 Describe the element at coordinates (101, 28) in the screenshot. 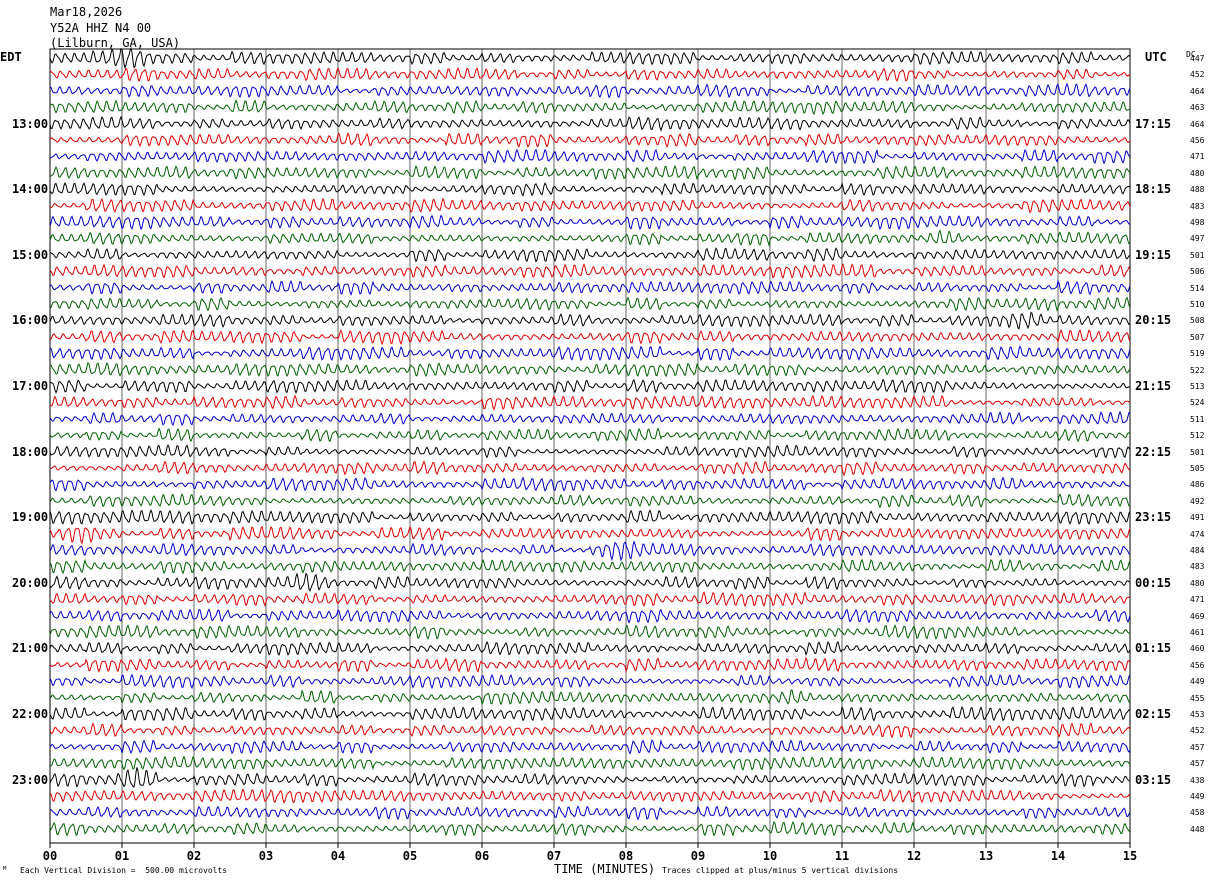

I see `station-code: Y52A HHZ N4 00` at that location.